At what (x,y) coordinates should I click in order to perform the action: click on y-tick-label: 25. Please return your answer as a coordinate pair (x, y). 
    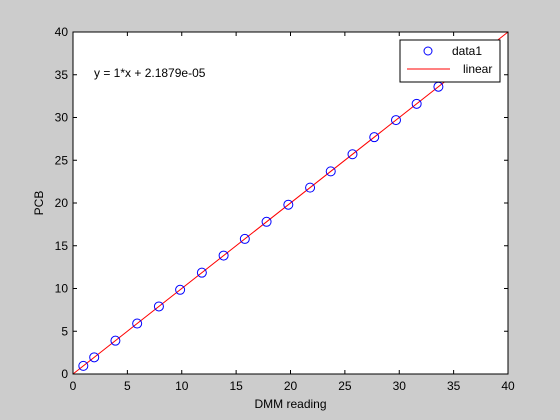
    Looking at the image, I should click on (62, 160).